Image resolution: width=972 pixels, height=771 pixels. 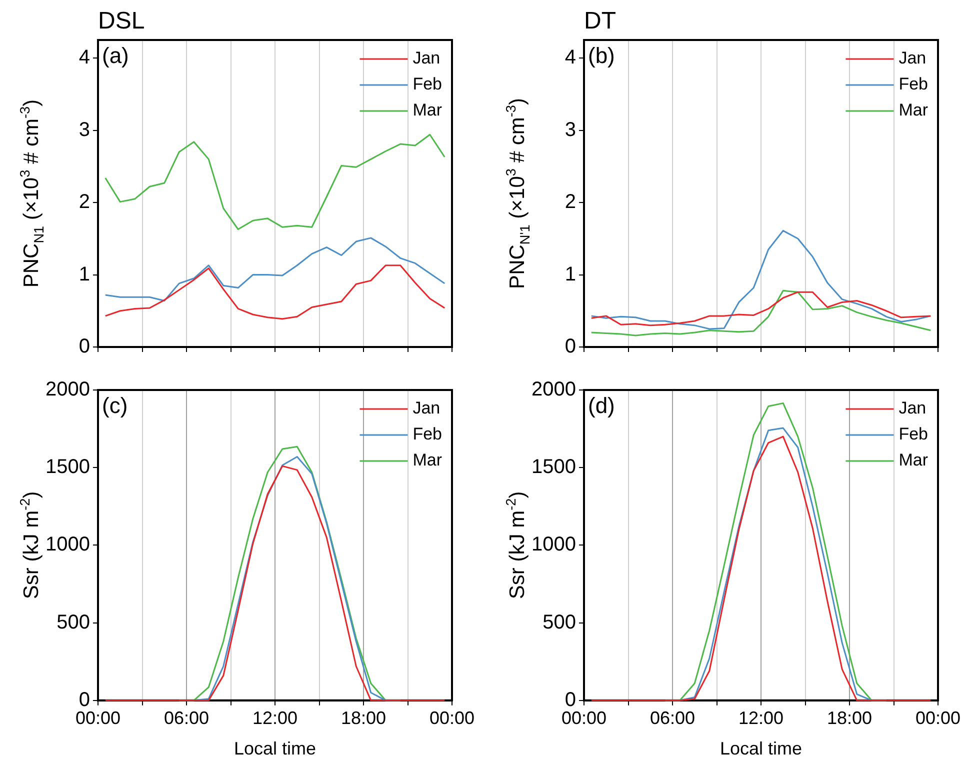 I want to click on annotation: (b), so click(x=601, y=55).